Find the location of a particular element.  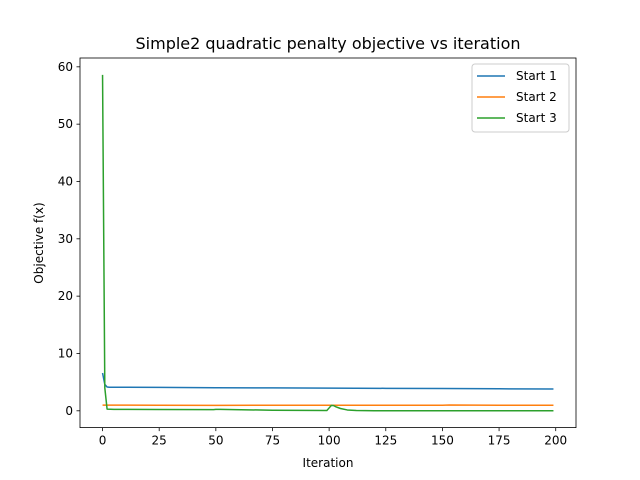

x-axis-ticks: 0 25 50 75 100 125 150 175 200 is located at coordinates (333, 437).